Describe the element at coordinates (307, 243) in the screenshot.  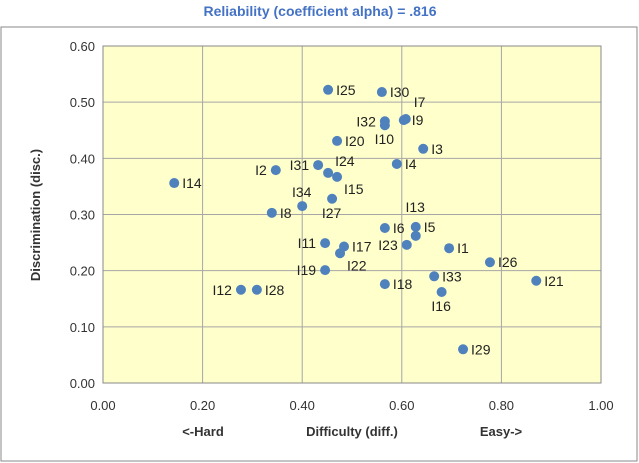
I see `point-label: I11` at that location.